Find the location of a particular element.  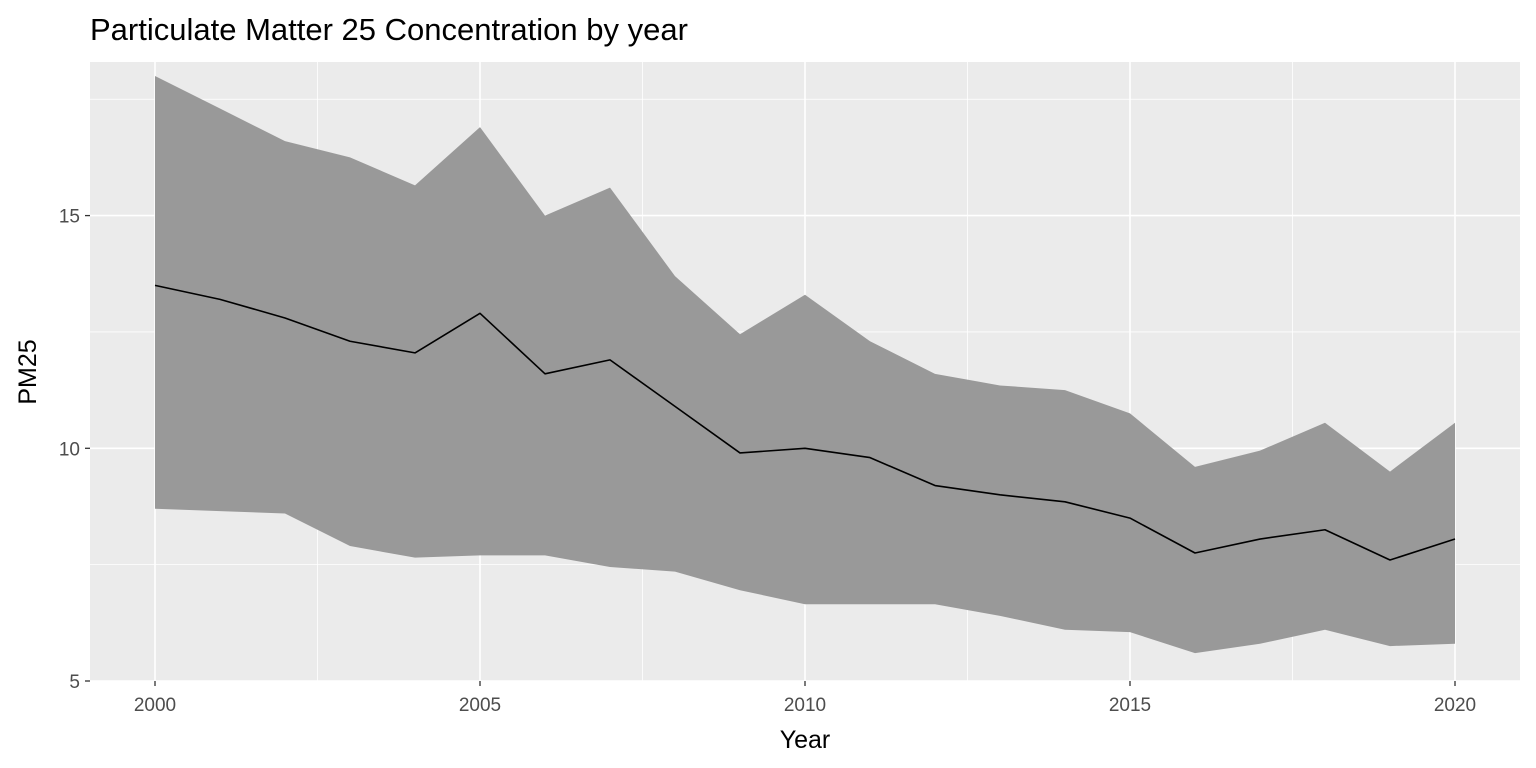

x-axis-title: Year is located at coordinates (805, 740).